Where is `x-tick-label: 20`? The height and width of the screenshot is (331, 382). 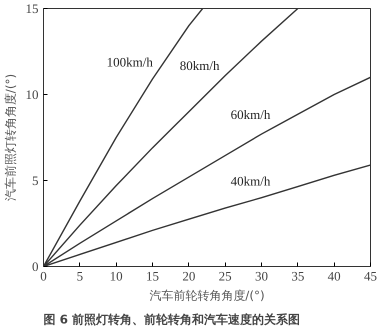
x-tick-label: 20 is located at coordinates (189, 276).